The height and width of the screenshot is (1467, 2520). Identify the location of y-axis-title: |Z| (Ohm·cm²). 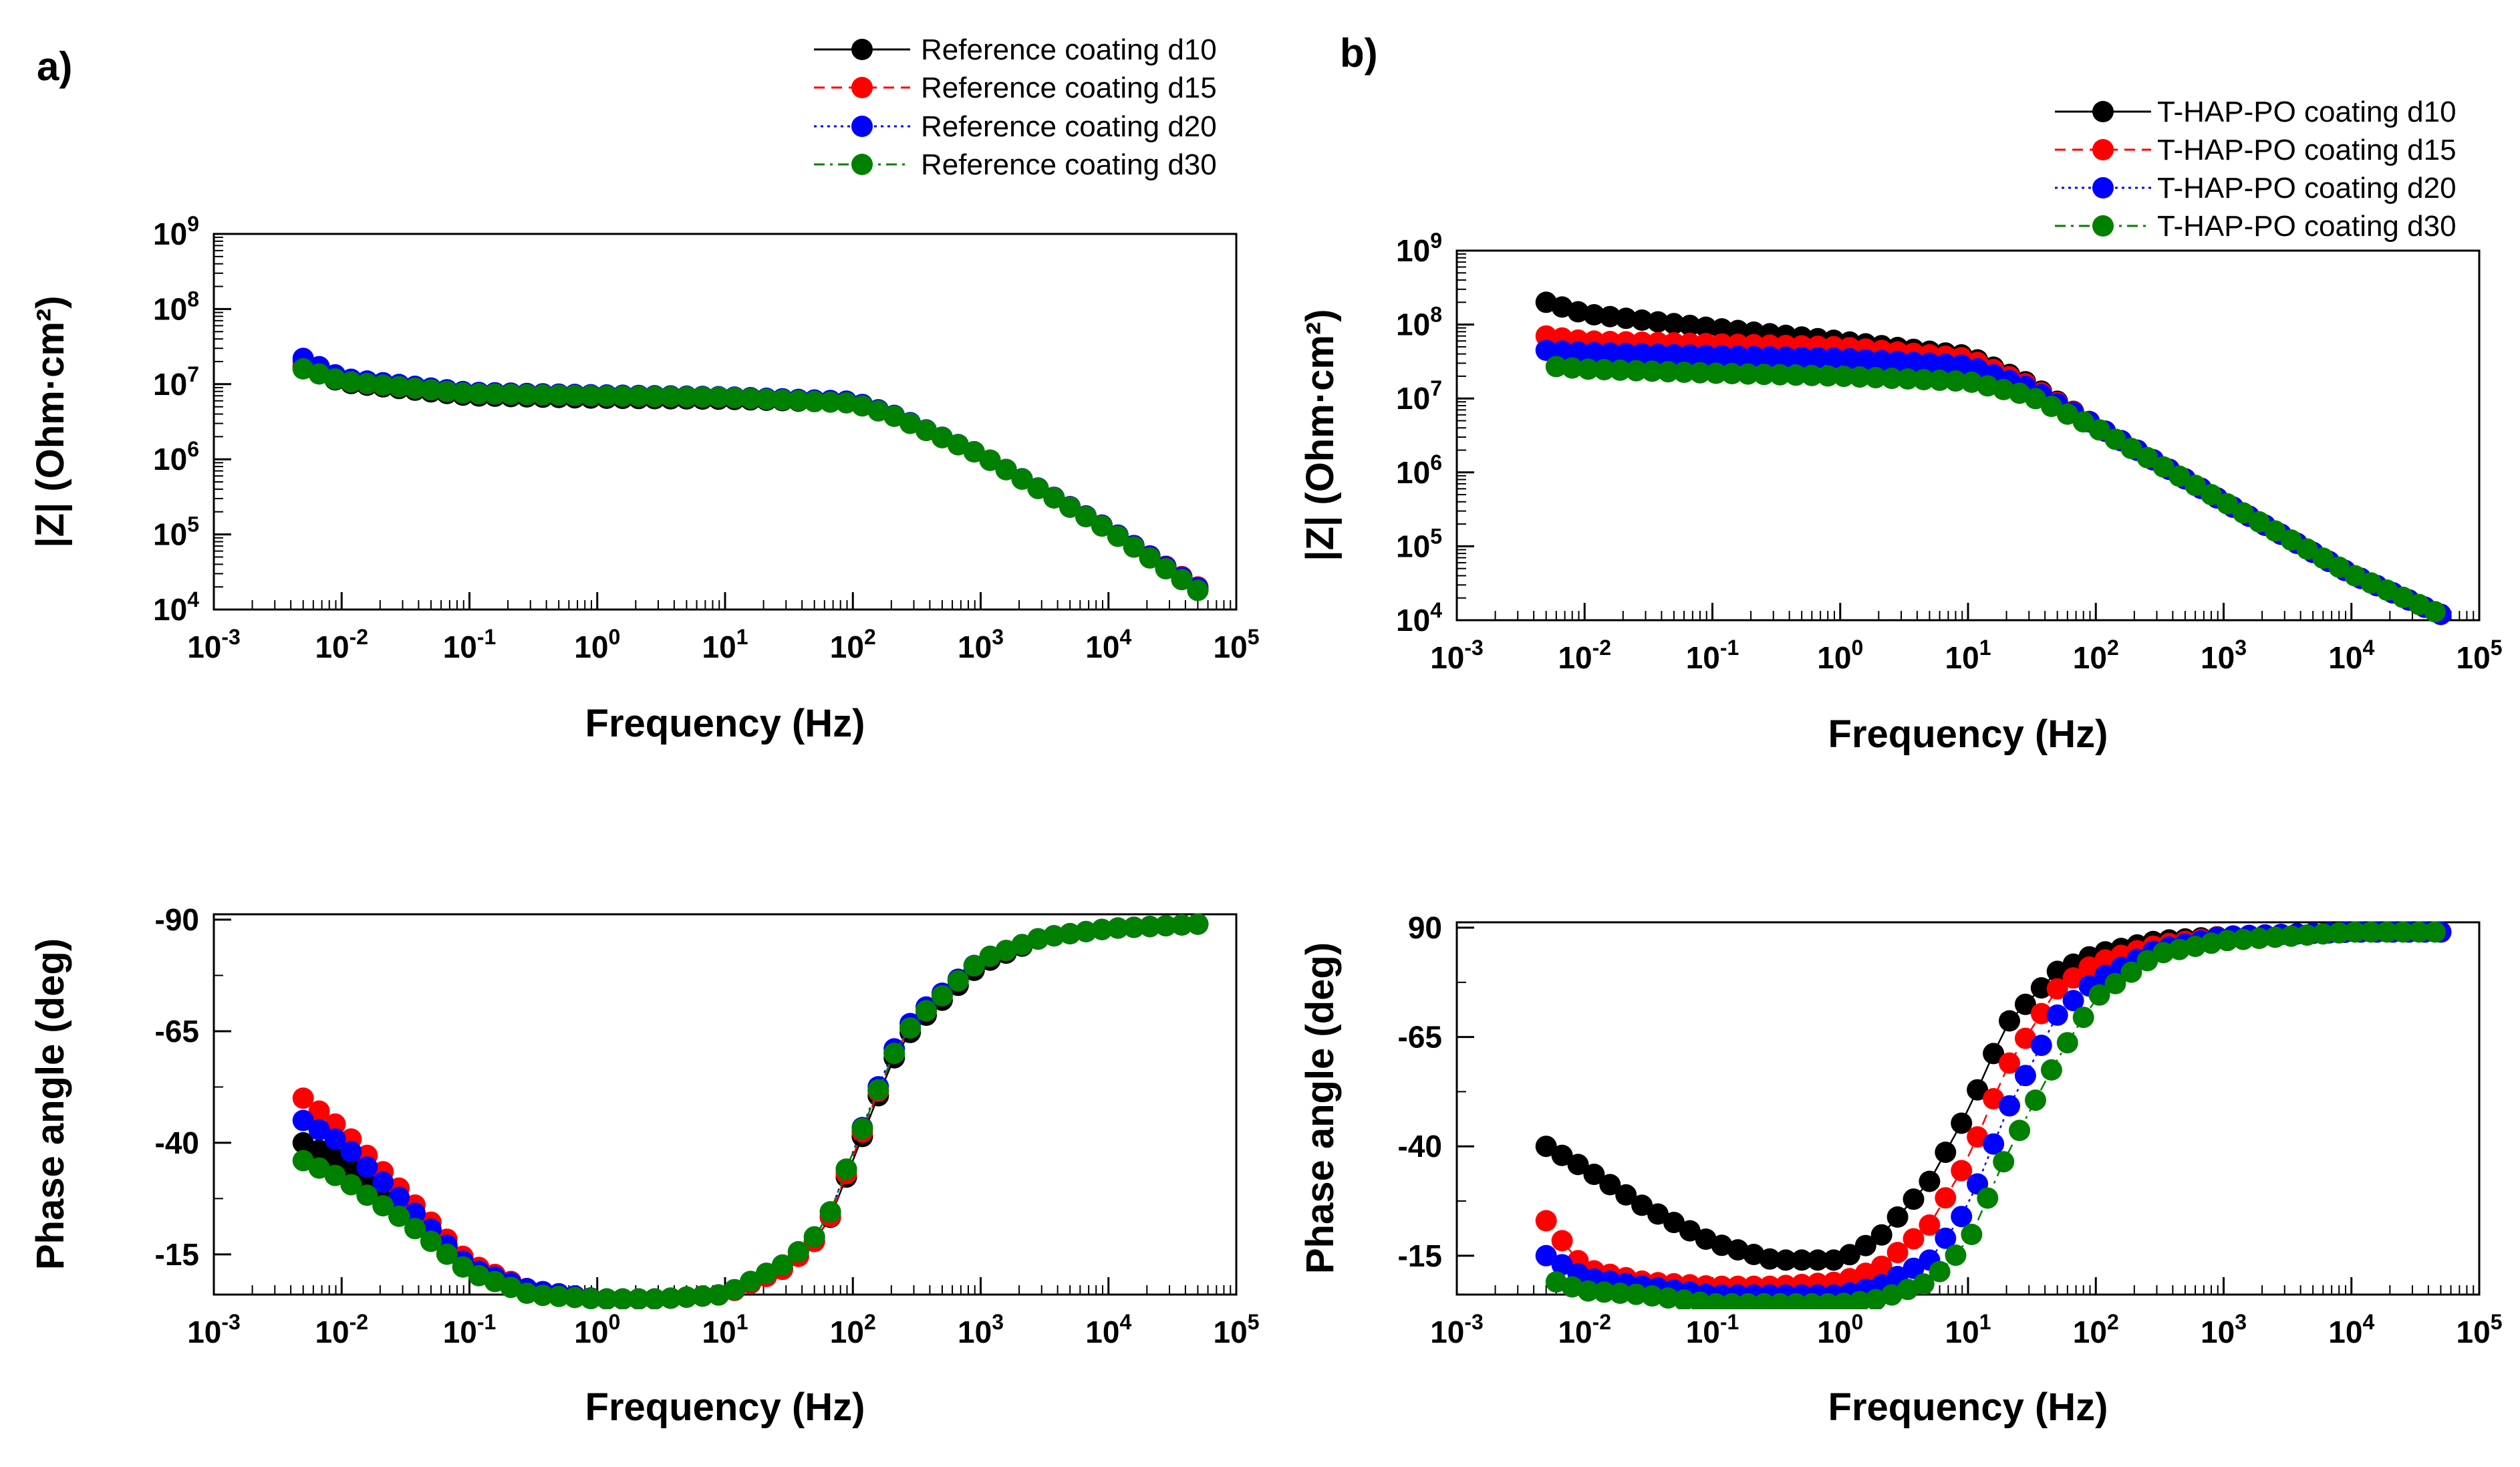
(50, 421).